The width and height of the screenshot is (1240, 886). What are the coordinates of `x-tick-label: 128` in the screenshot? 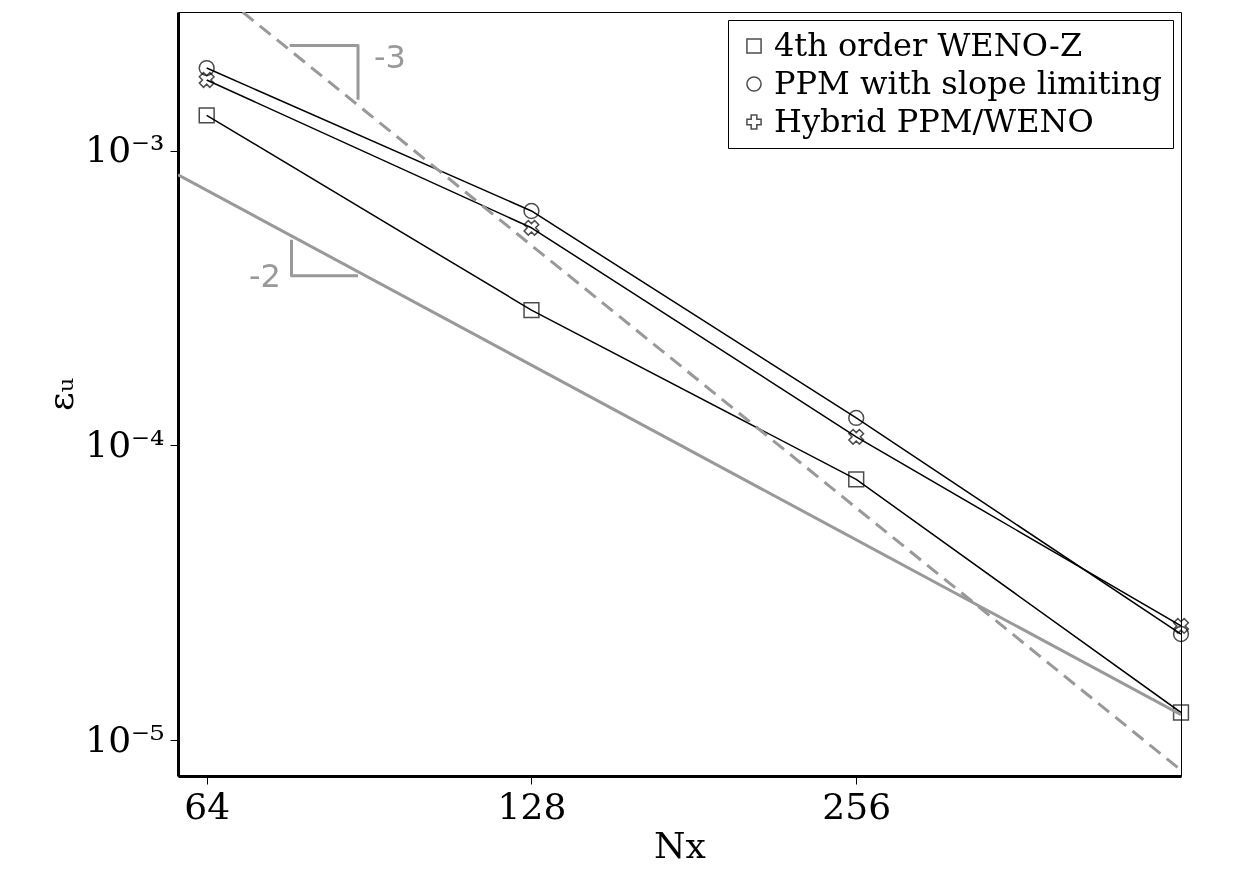 It's located at (532, 806).